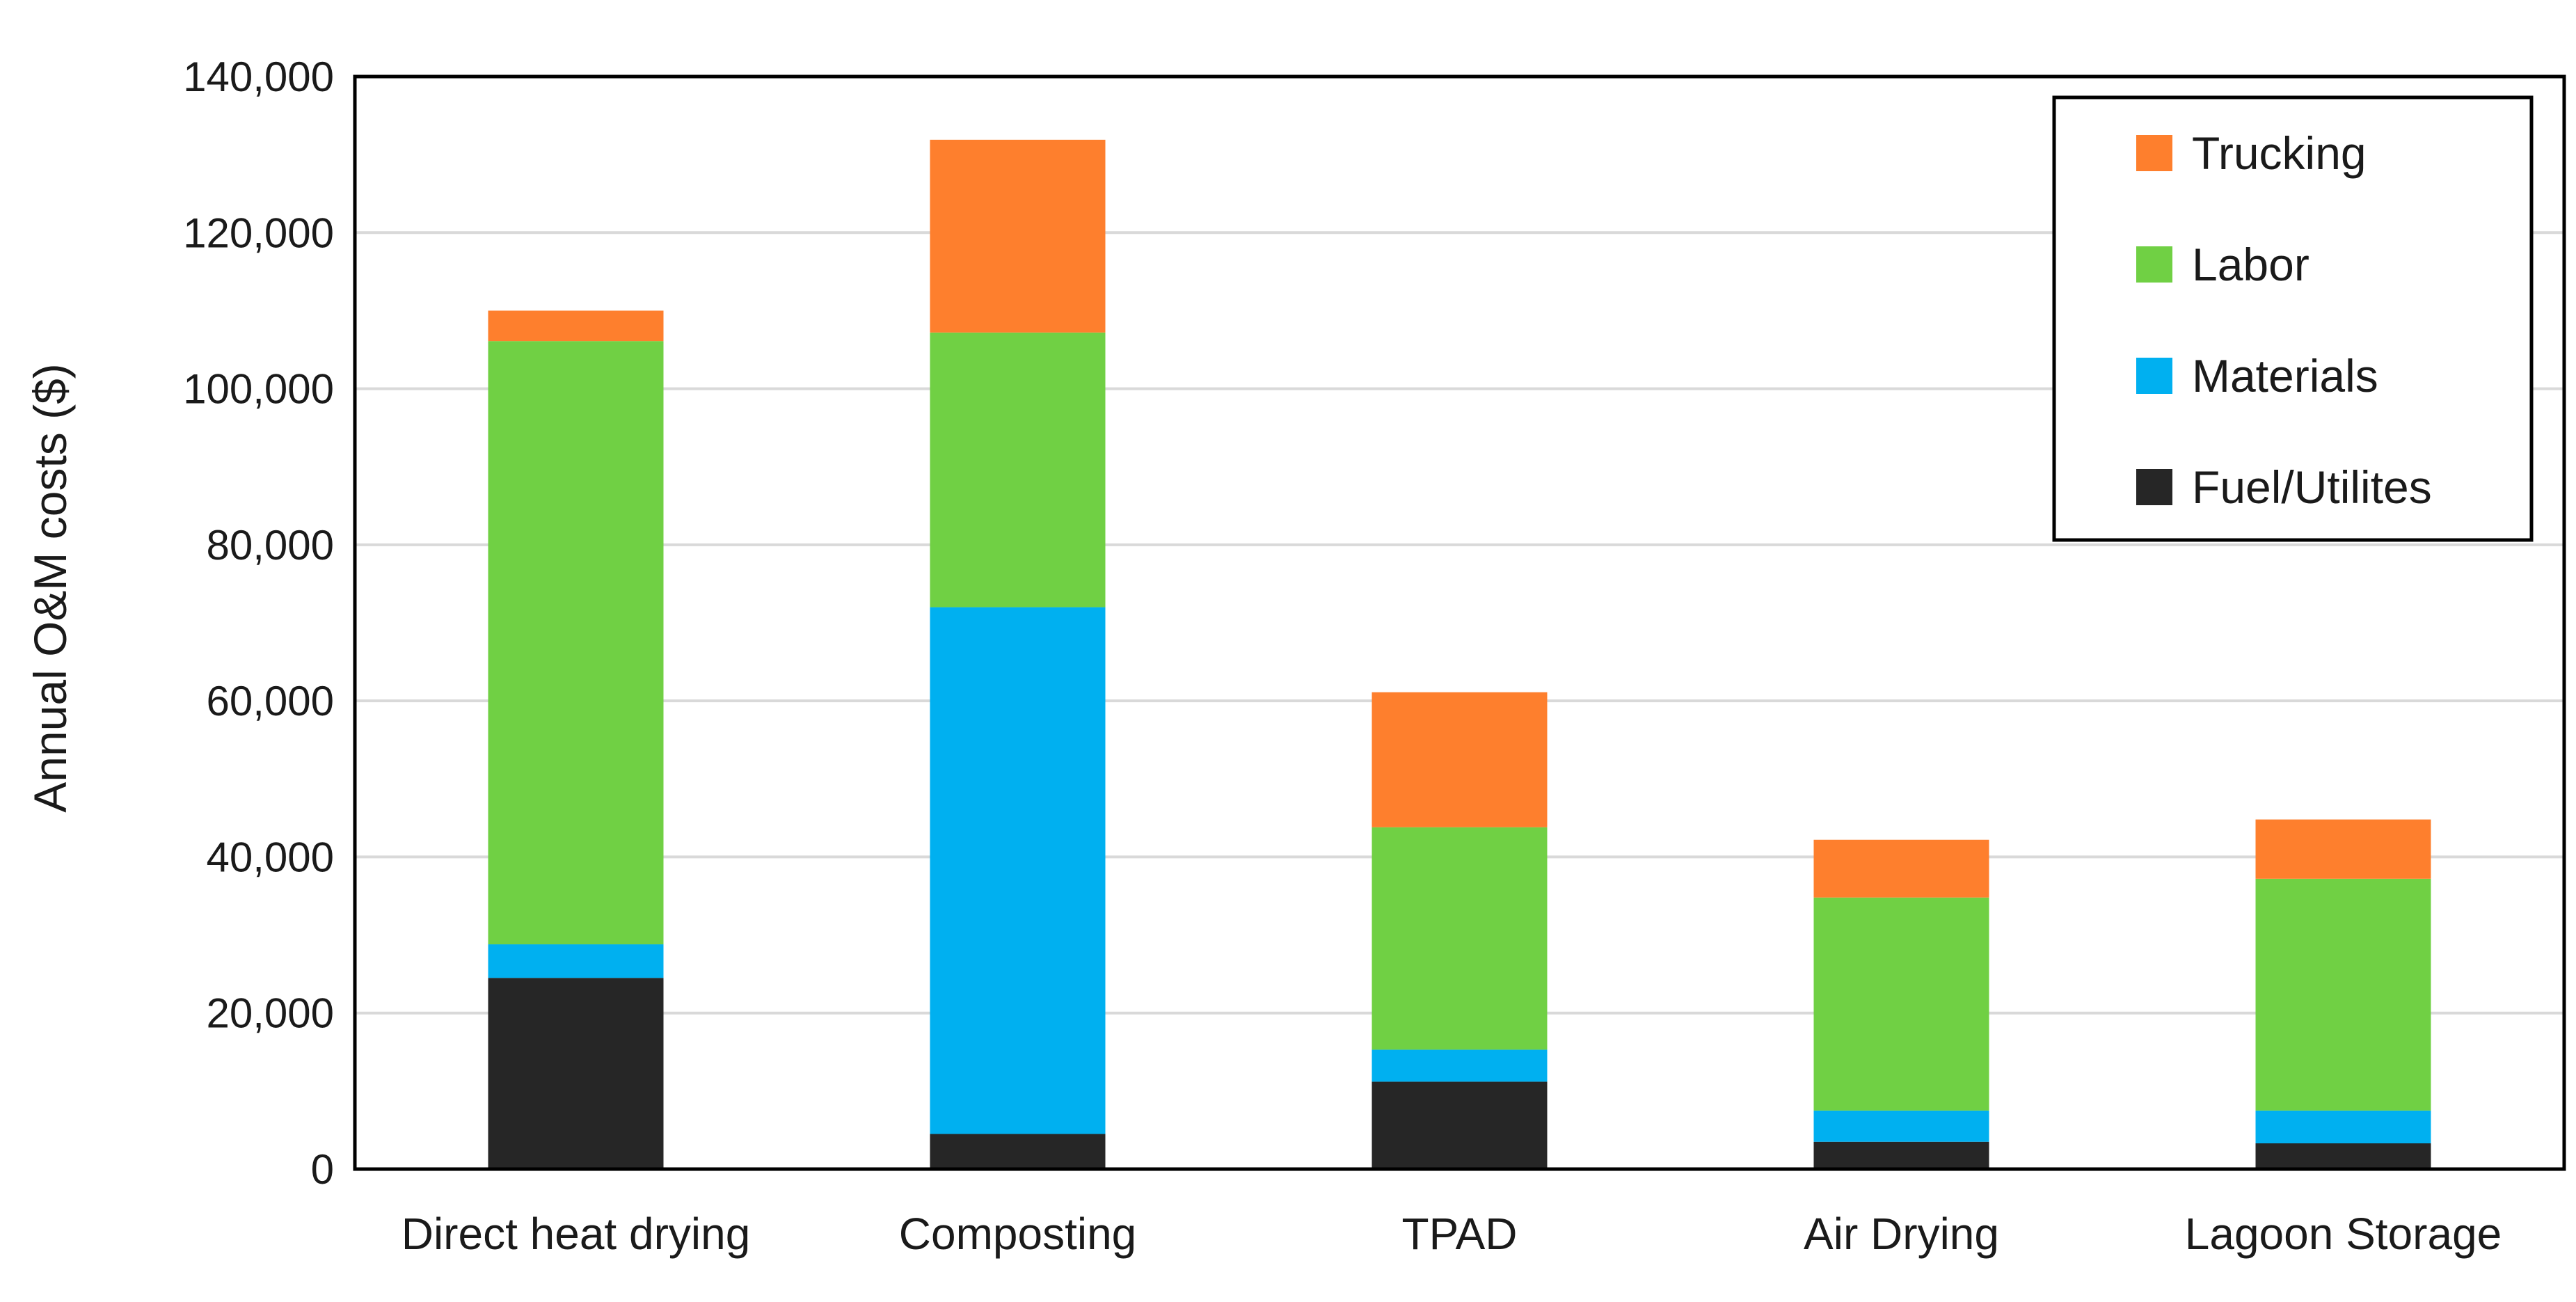 This screenshot has width=2576, height=1302. I want to click on legend: Trucking Labor Materials Fuel/Utilites, so click(2293, 319).